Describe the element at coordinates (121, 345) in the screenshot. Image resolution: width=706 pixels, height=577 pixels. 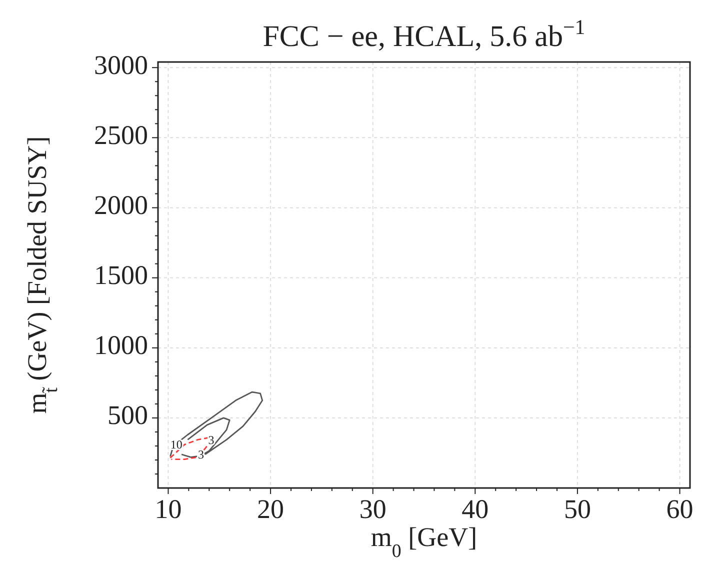
I see `y-tick-label: 1000` at that location.